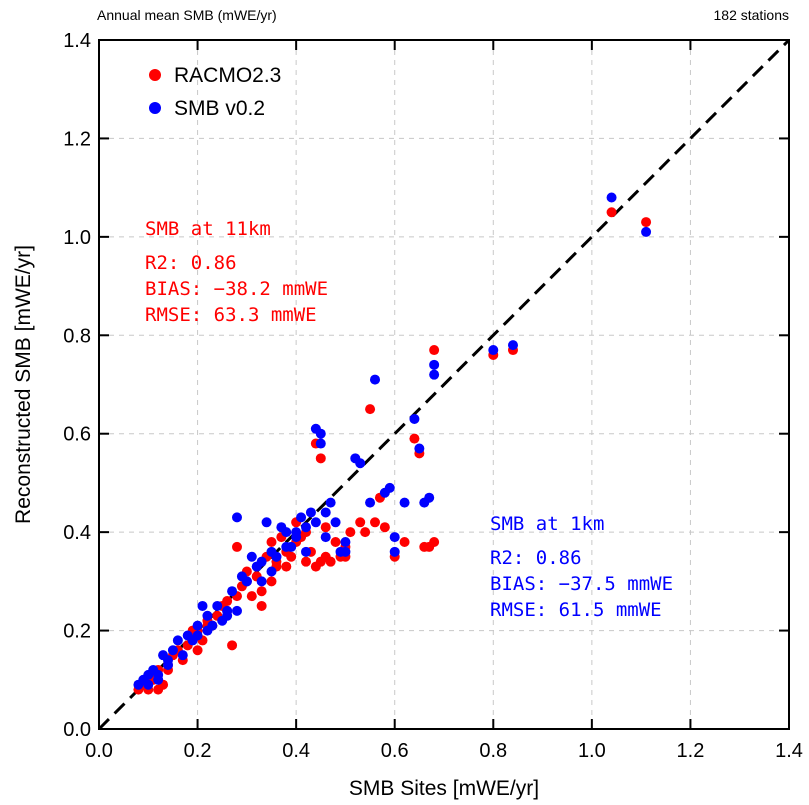 This screenshot has height=805, width=809. What do you see at coordinates (77, 238) in the screenshot?
I see `y-tick-label: 1.0` at bounding box center [77, 238].